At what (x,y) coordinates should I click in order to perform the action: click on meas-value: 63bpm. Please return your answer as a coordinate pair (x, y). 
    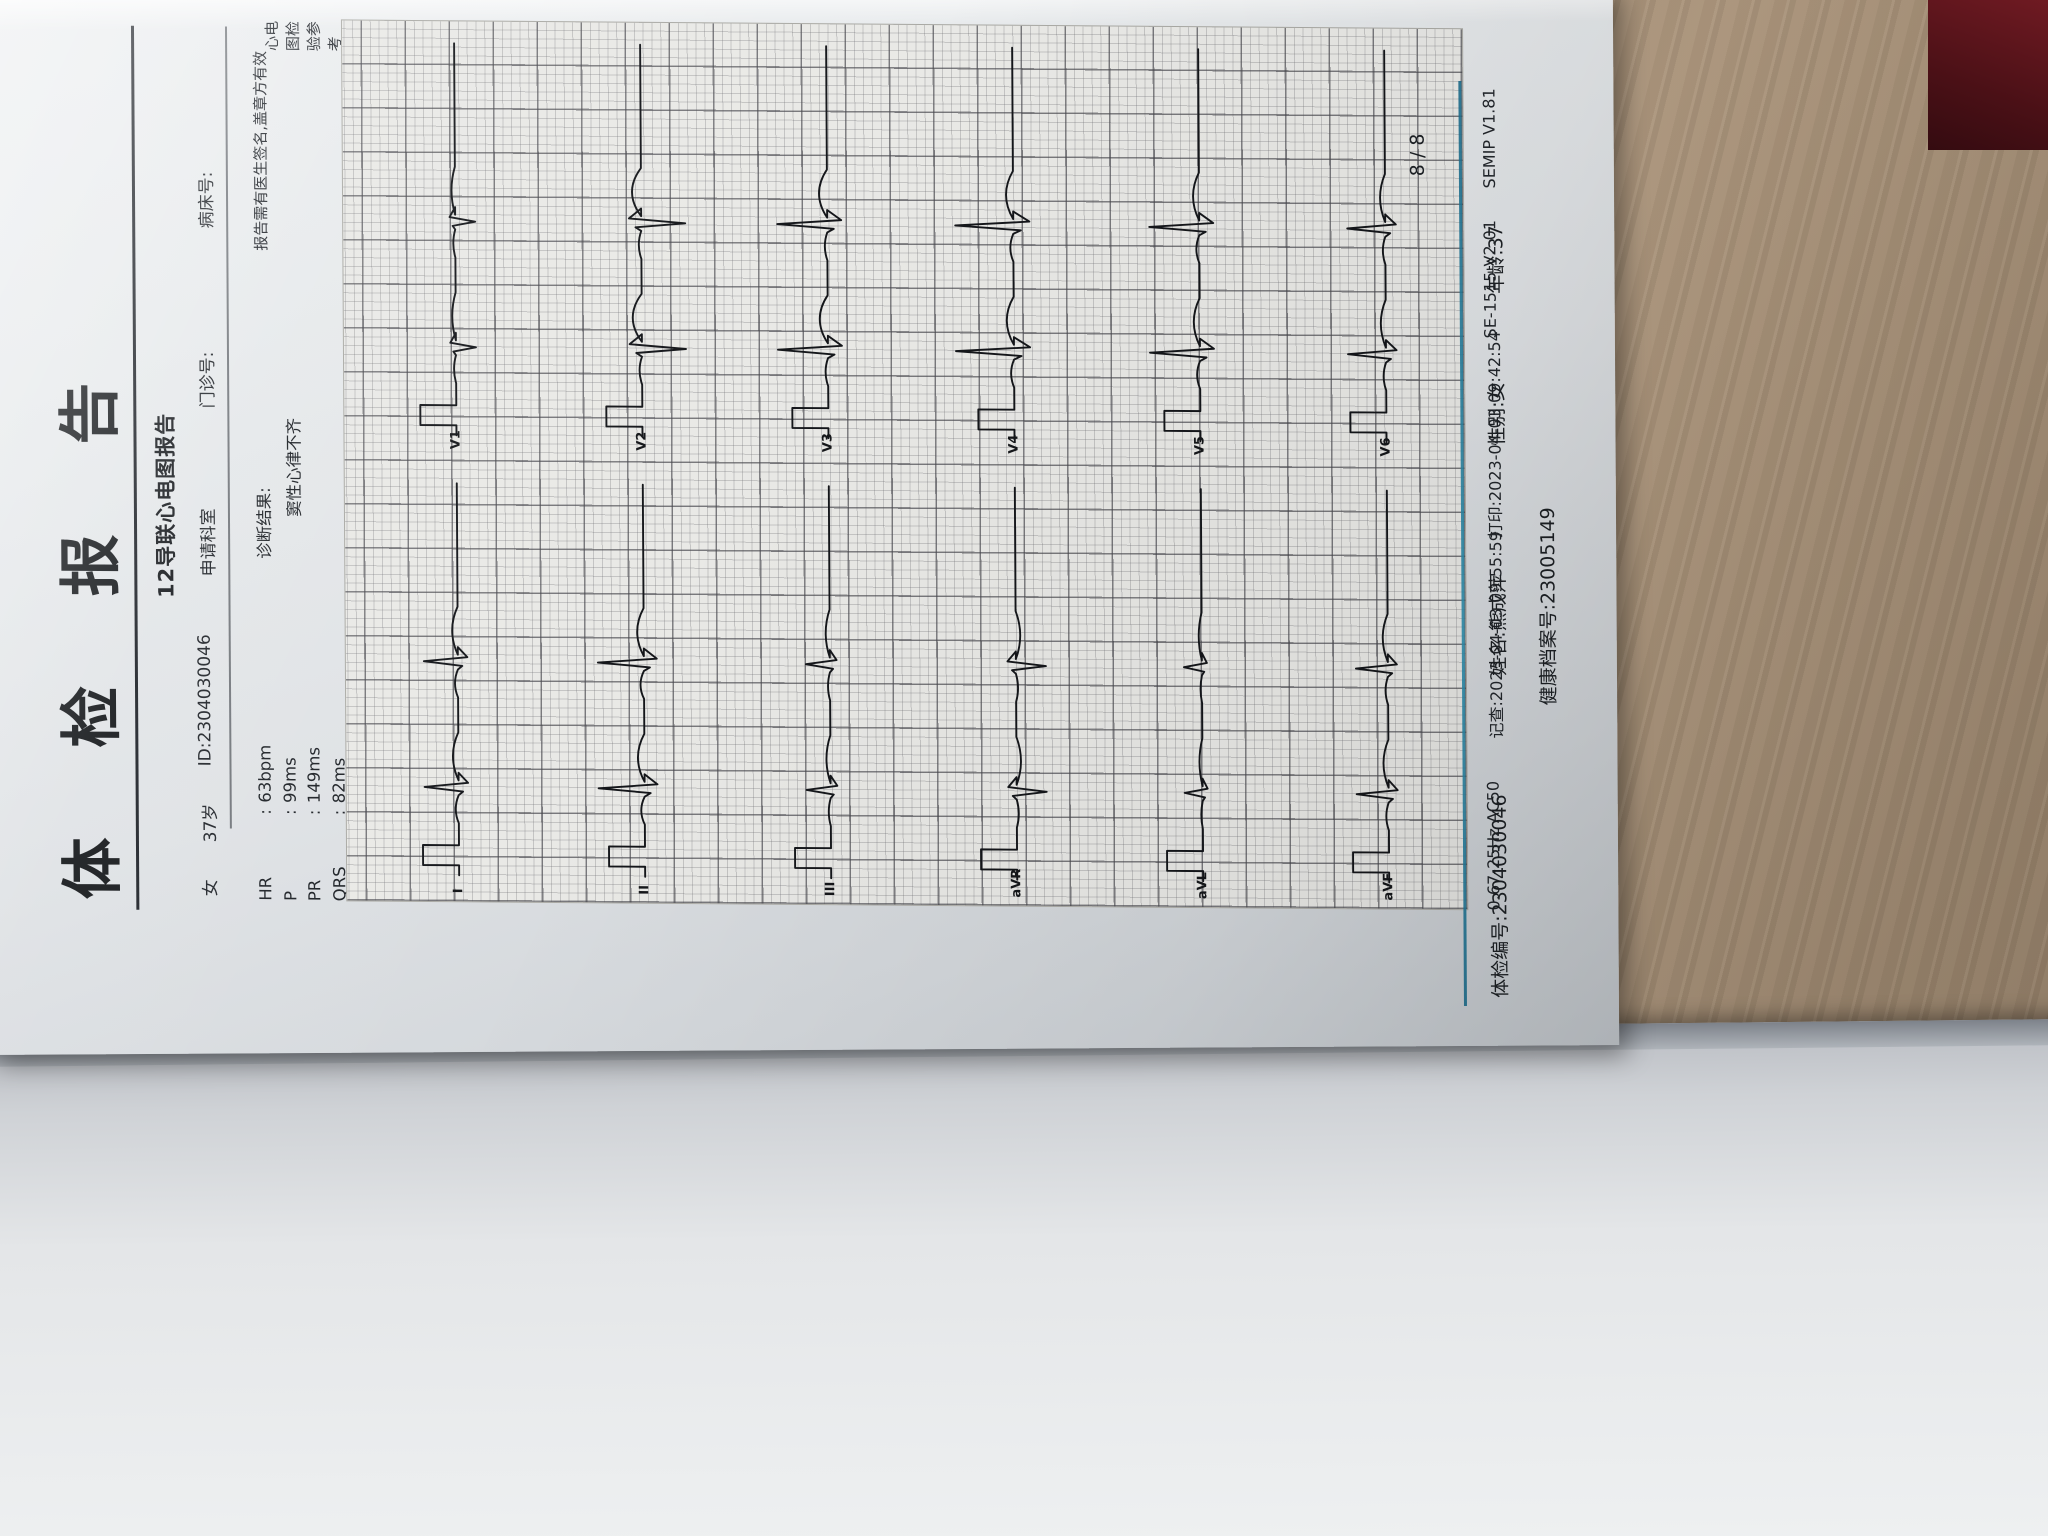
    Looking at the image, I should click on (265, 773).